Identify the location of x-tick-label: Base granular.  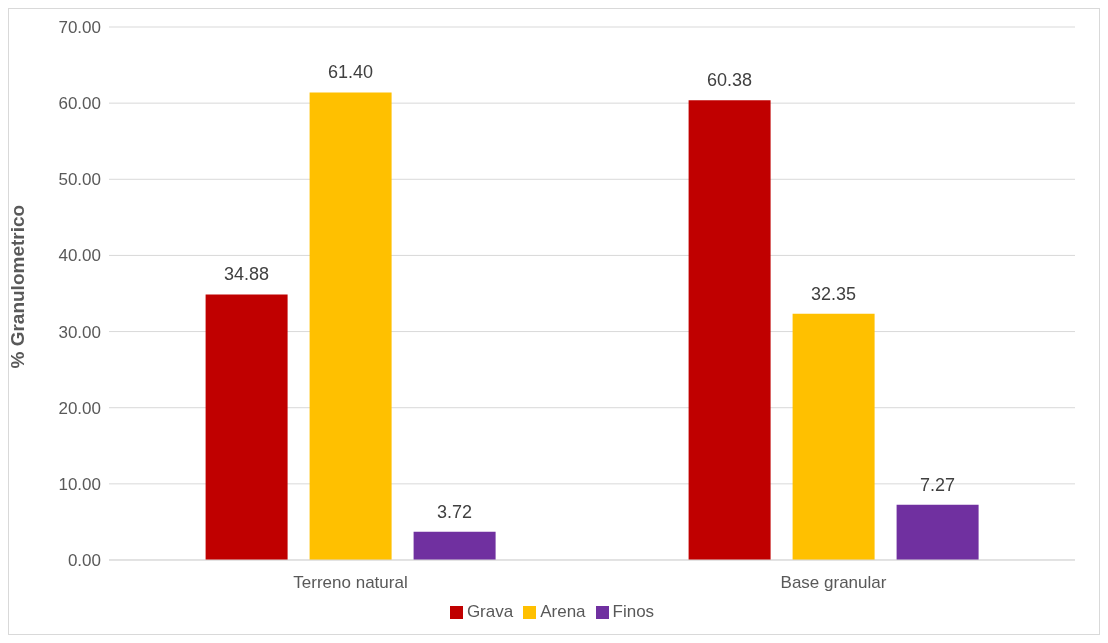
(833, 583).